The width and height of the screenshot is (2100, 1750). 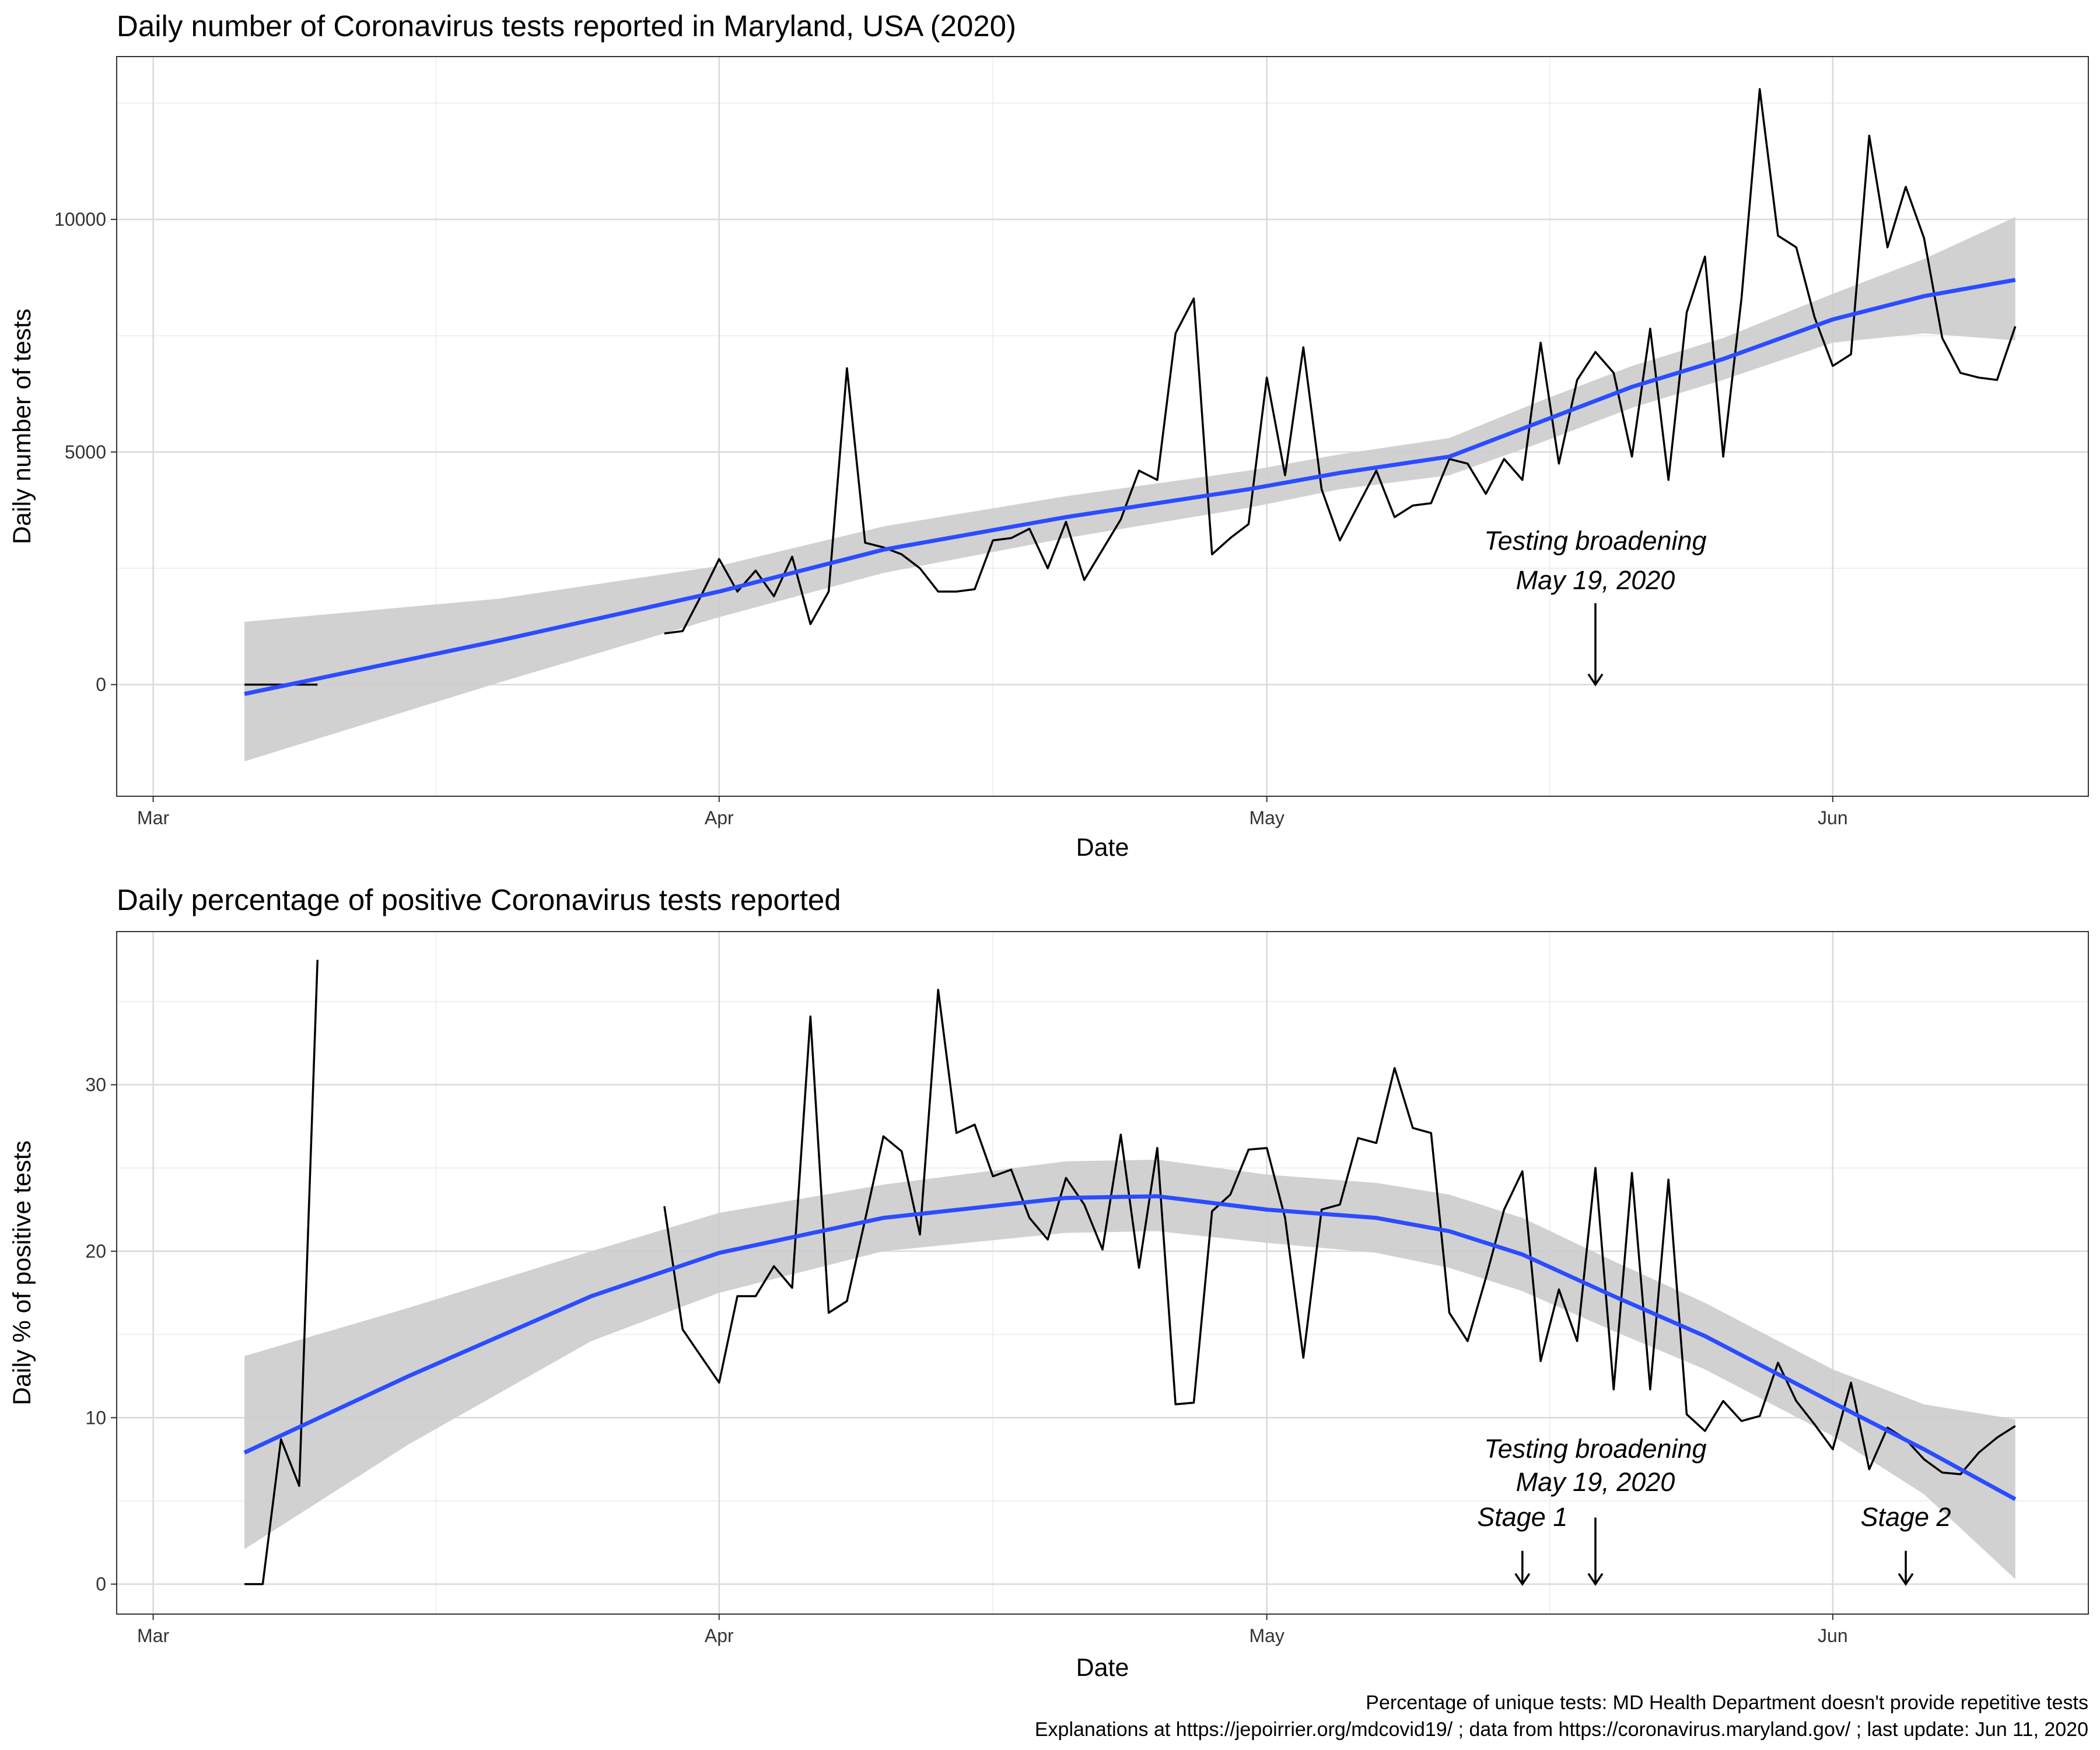 What do you see at coordinates (1130, 1348) in the screenshot?
I see `trend-line` at bounding box center [1130, 1348].